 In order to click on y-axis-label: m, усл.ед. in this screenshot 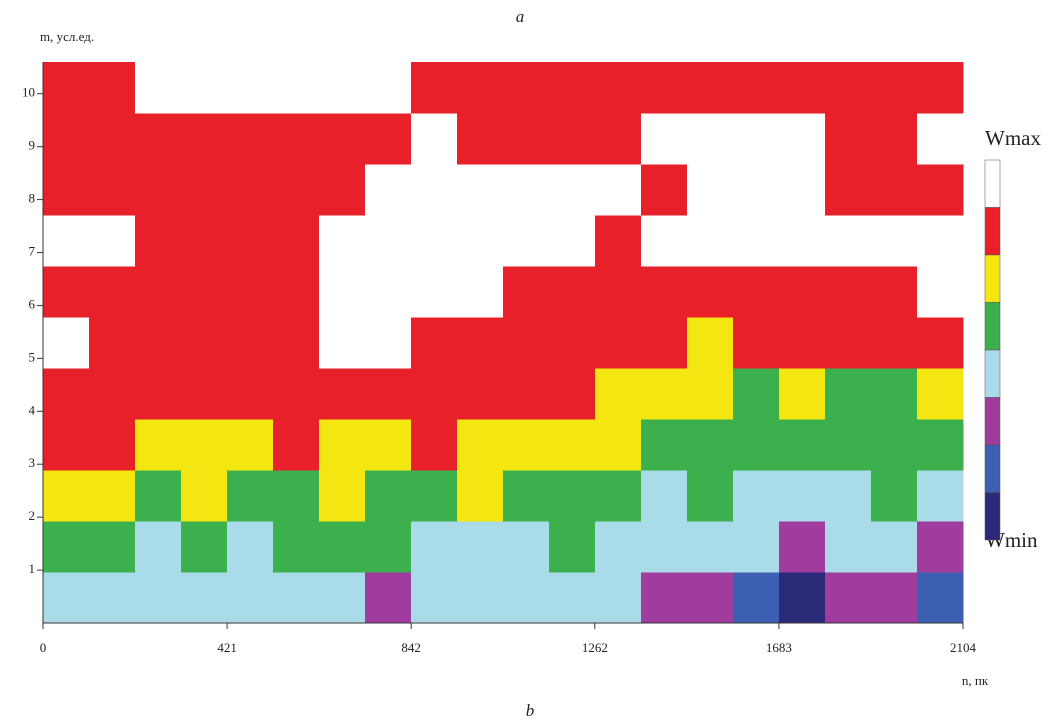, I will do `click(67, 36)`.